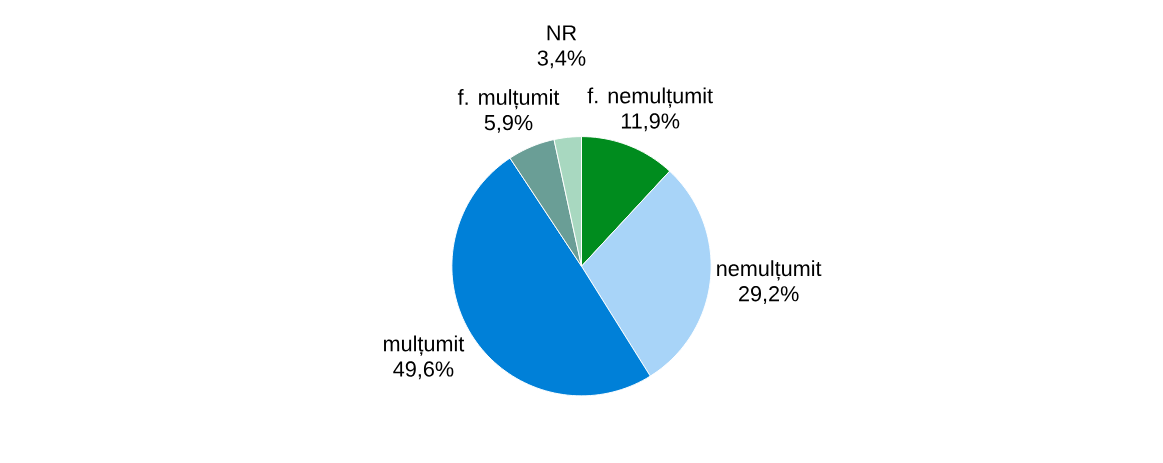 This screenshot has width=1163, height=463. I want to click on slice-label: NR, so click(562, 33).